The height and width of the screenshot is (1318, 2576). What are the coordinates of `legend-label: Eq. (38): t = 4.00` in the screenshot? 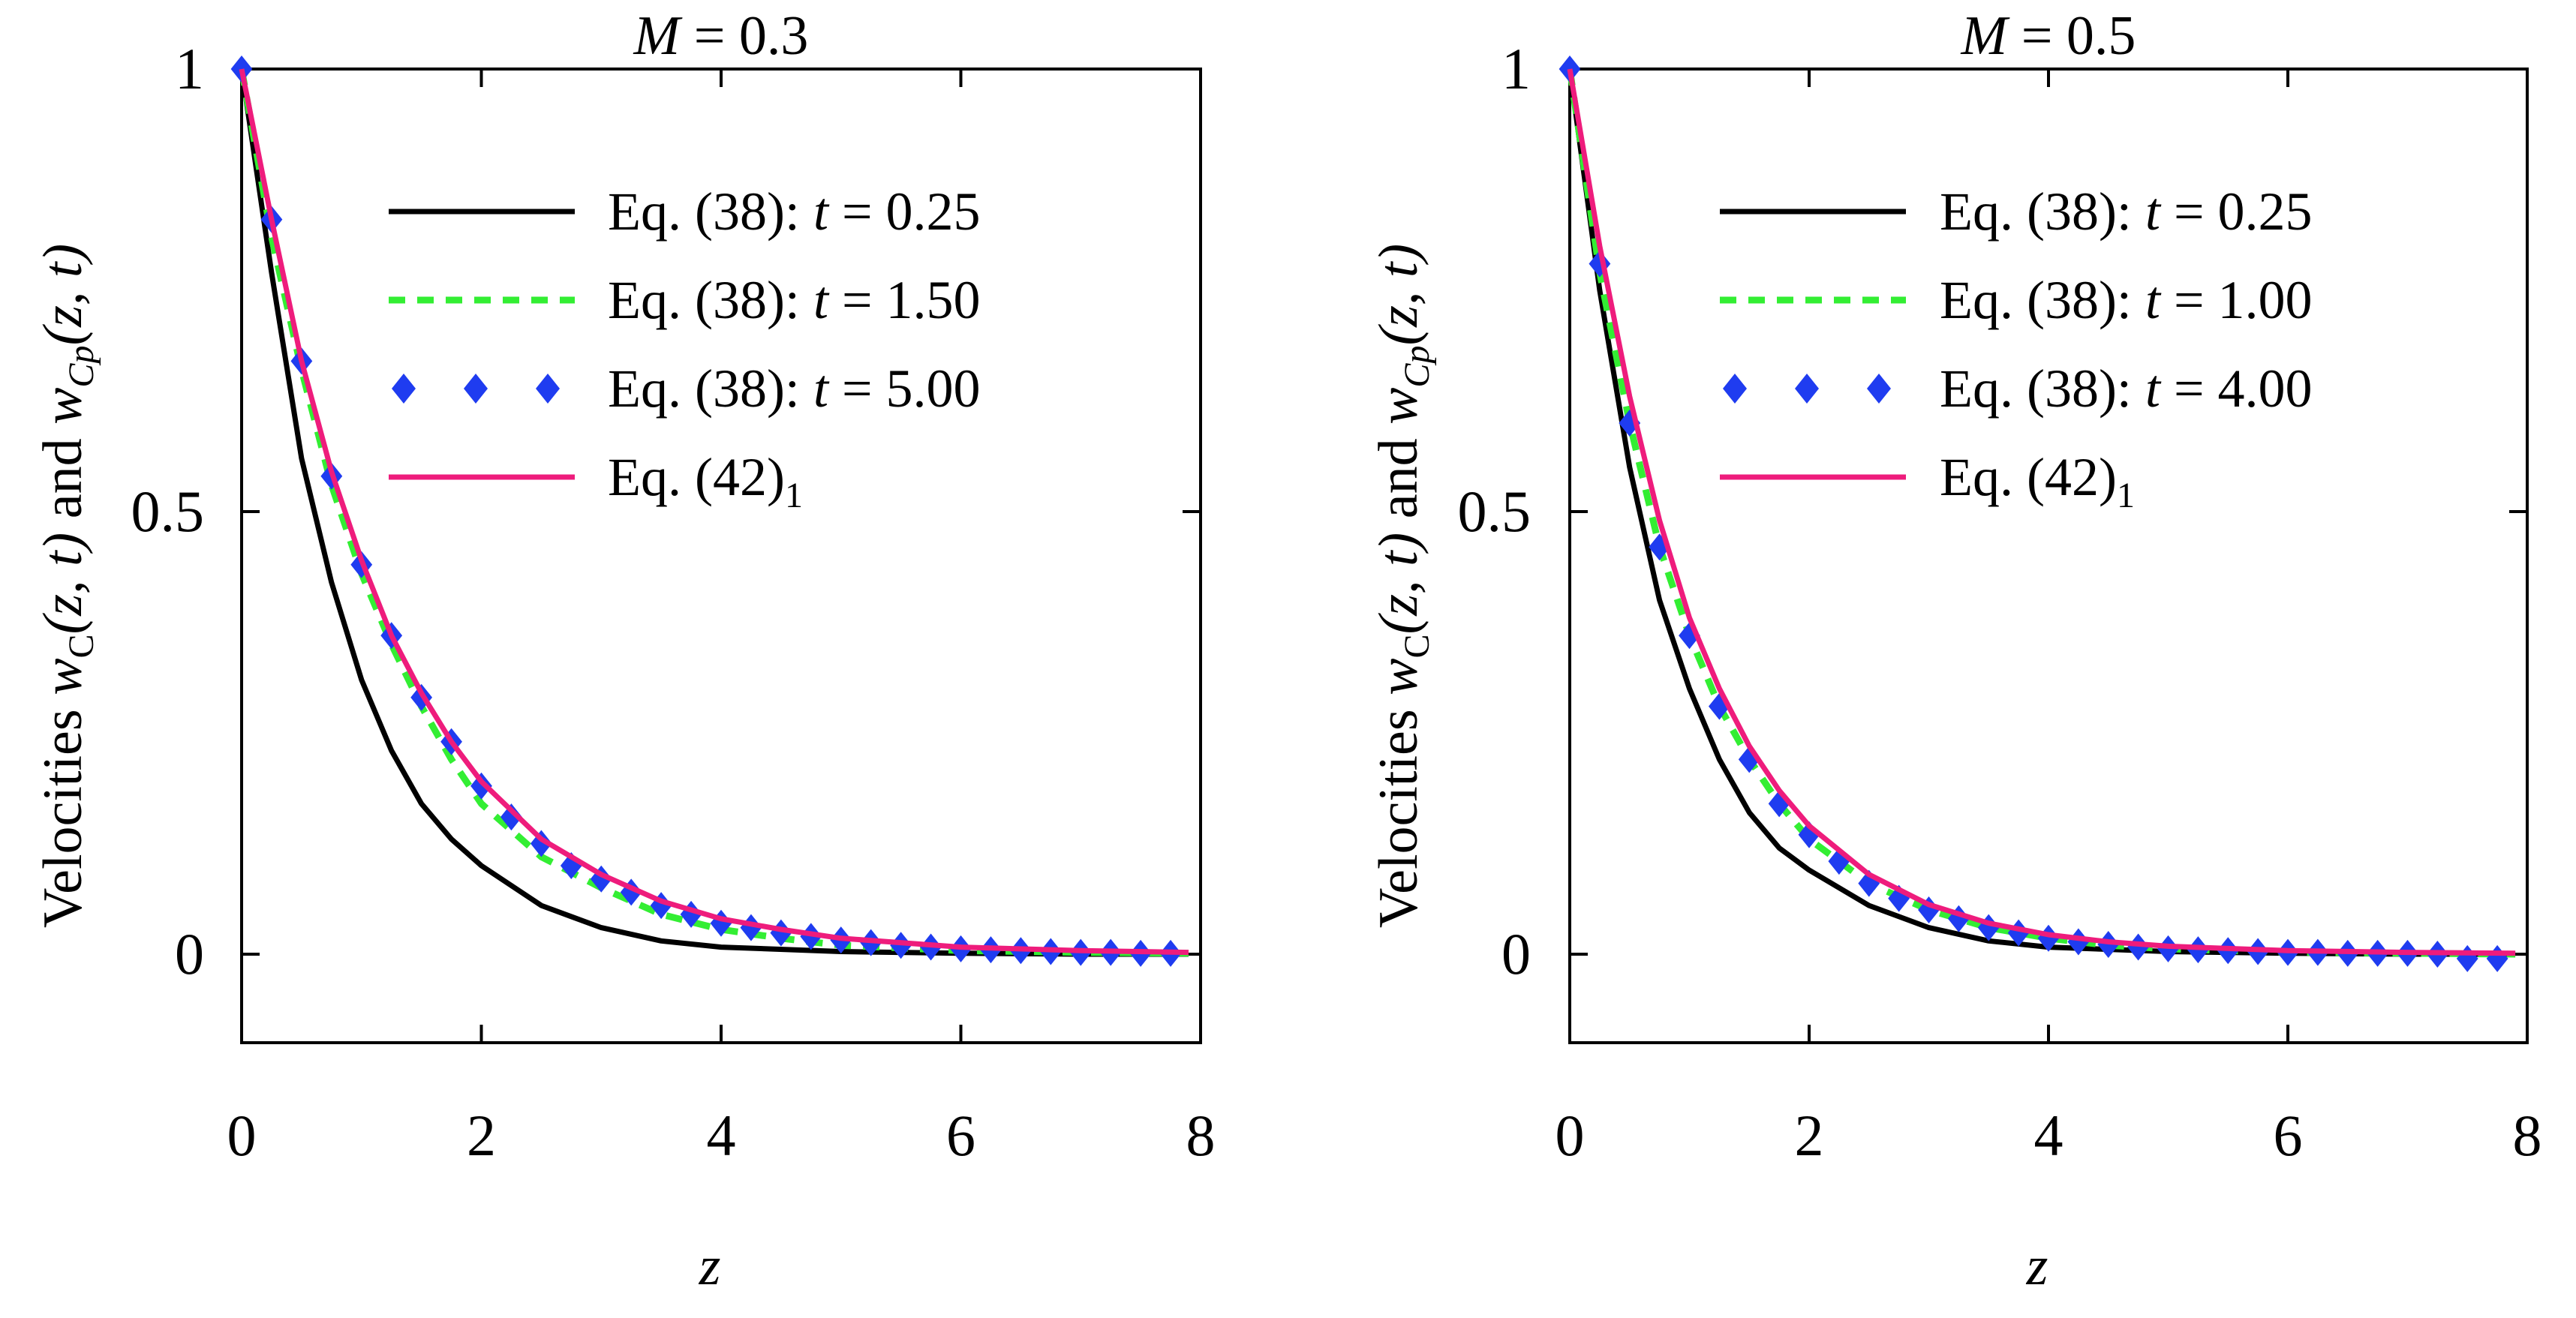 It's located at (2126, 389).